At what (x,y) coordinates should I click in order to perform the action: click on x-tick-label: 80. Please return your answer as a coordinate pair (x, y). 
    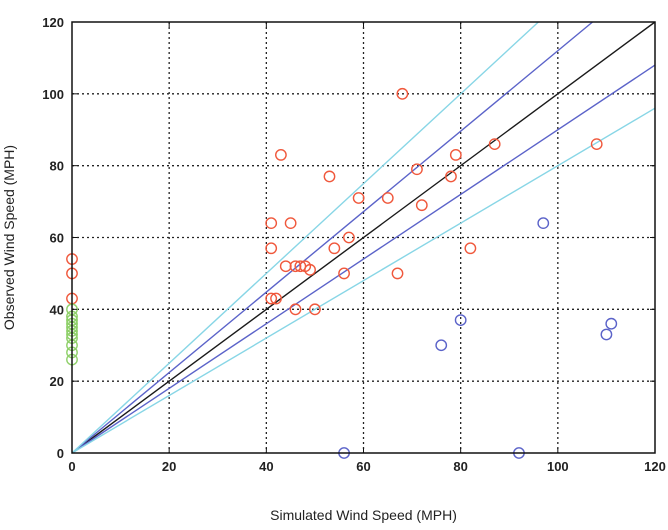
    Looking at the image, I should click on (460, 466).